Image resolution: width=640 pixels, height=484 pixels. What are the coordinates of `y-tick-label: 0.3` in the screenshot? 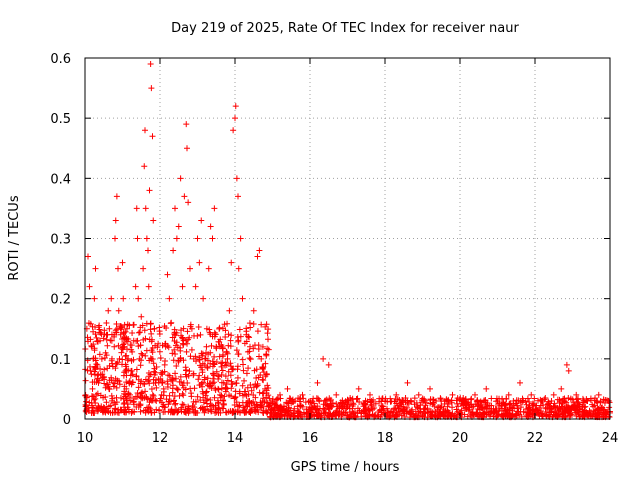 It's located at (60, 240).